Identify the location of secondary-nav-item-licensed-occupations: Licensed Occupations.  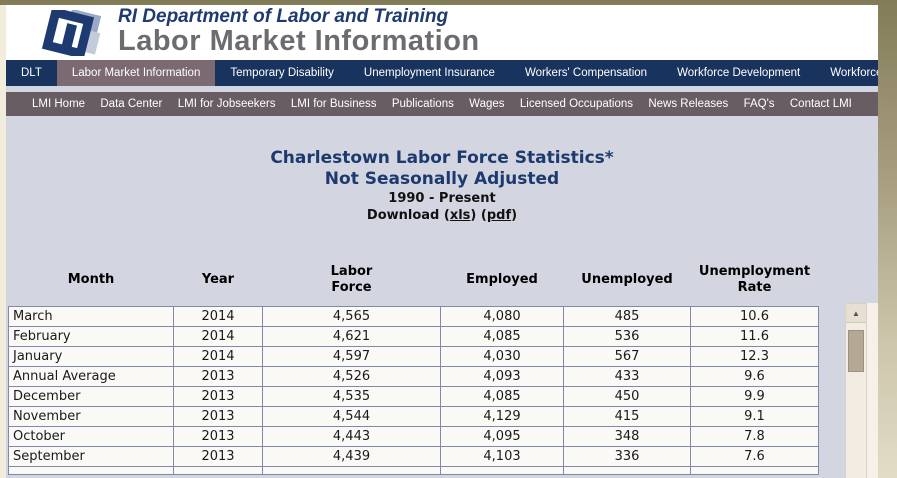
(576, 104).